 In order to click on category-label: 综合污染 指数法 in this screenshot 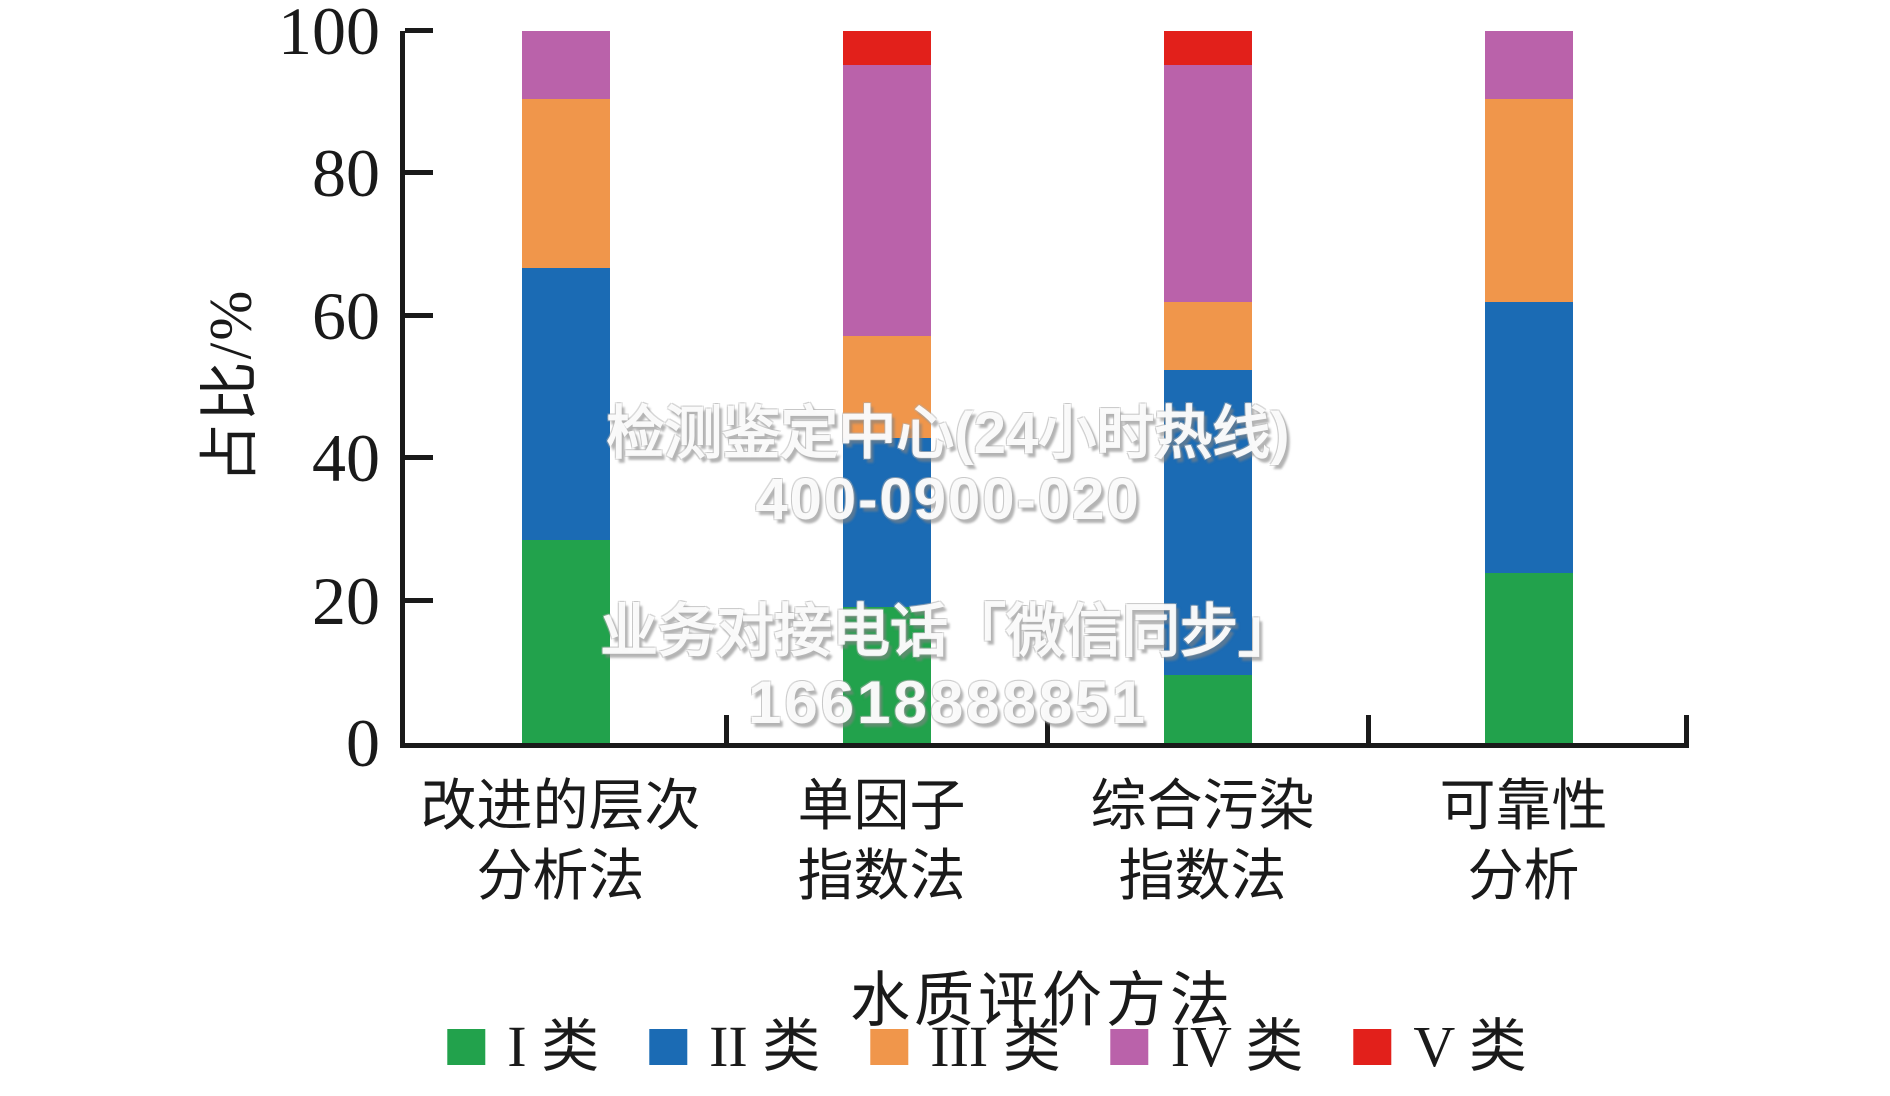, I will do `click(1203, 842)`.